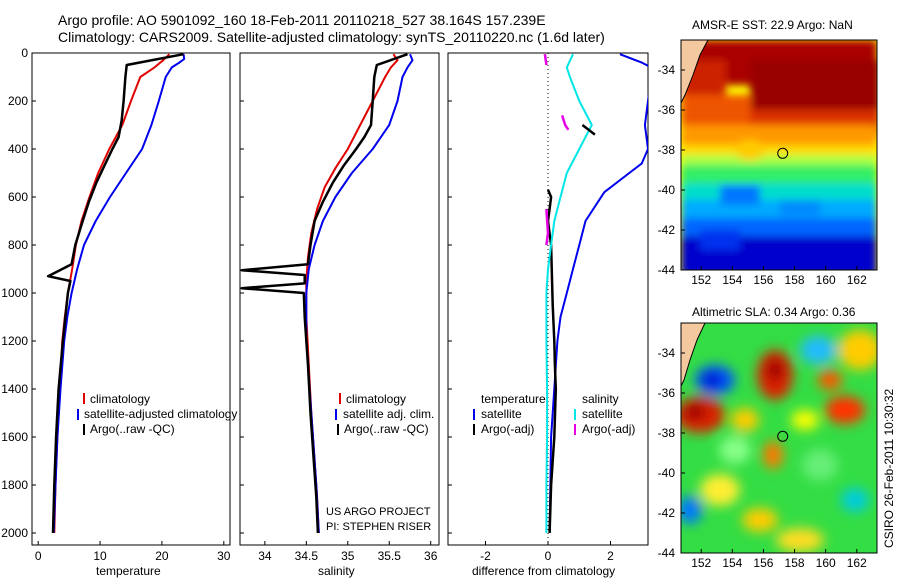 The image size is (900, 580). I want to click on map-xtick-label-sst_map-152: 152, so click(701, 280).